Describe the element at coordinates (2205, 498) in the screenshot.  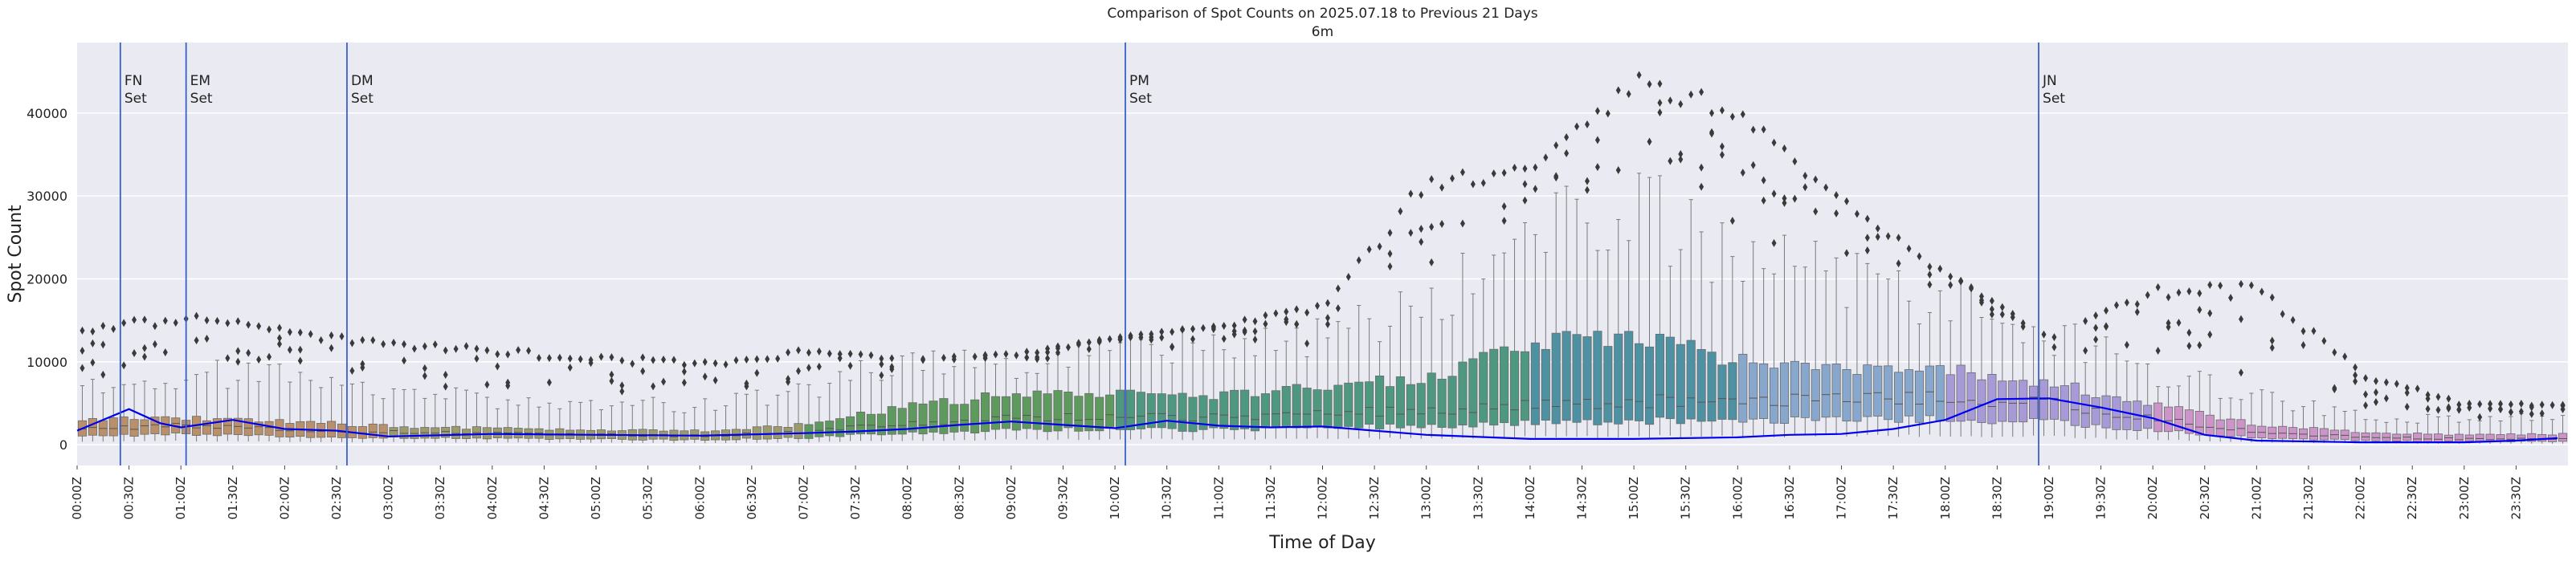
I see `x-tick-label: 20:30Z` at that location.